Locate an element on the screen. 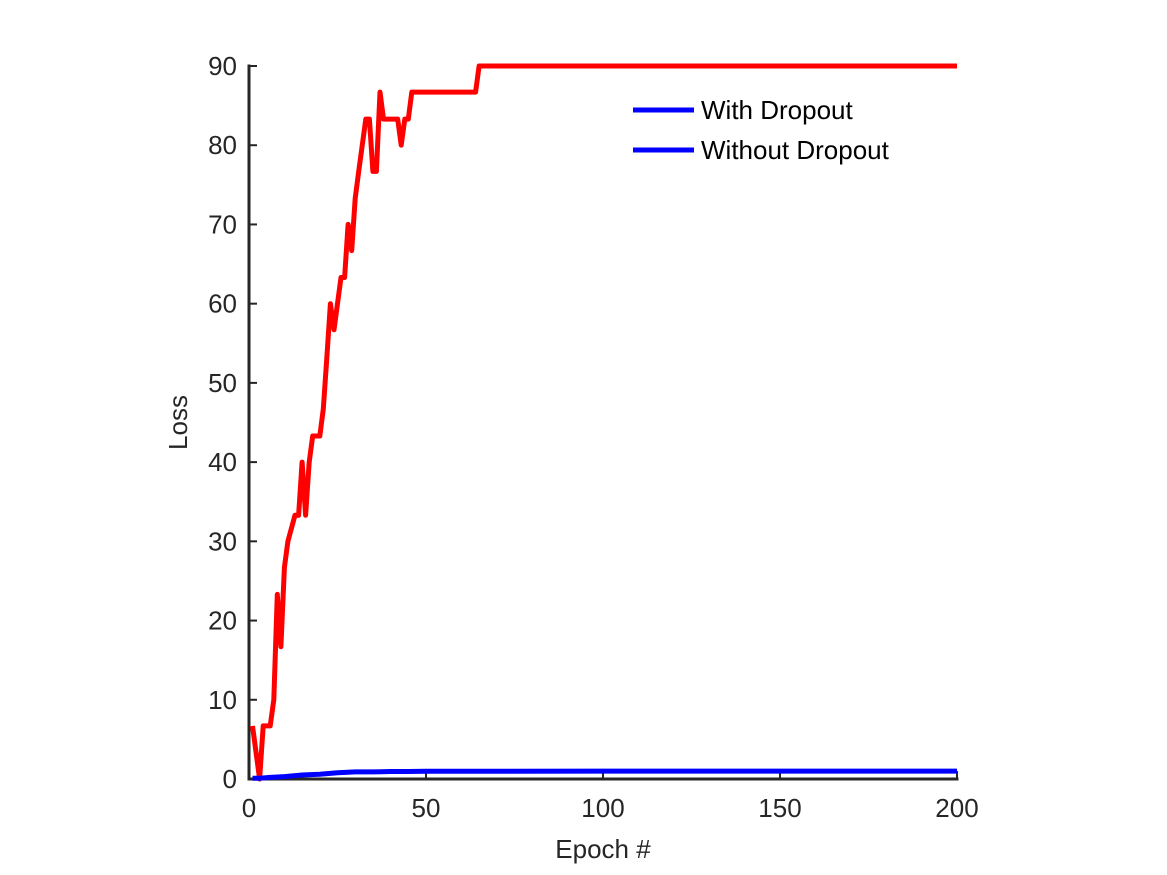 This screenshot has width=1167, height=875. legend: With Dropout Without Dropout is located at coordinates (761, 130).